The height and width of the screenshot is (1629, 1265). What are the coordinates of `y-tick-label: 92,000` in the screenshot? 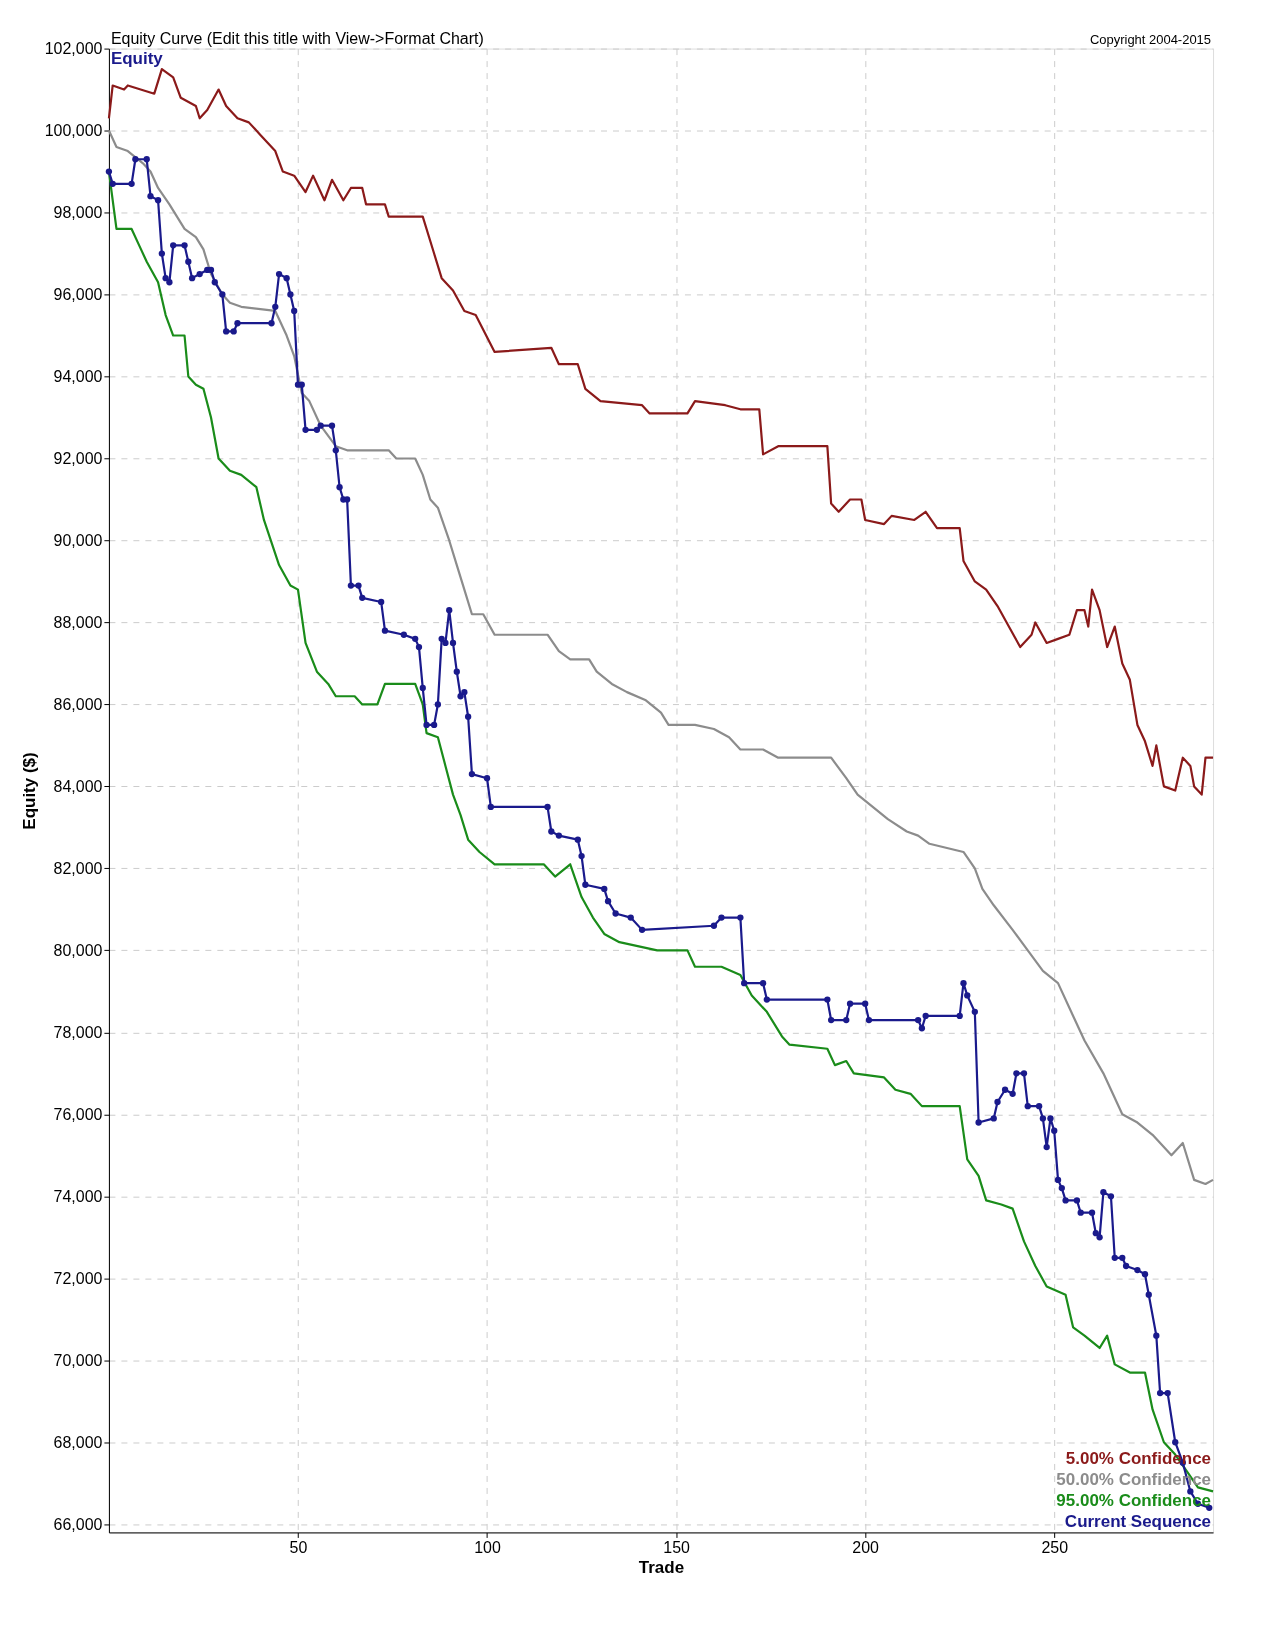 It's located at (78, 458).